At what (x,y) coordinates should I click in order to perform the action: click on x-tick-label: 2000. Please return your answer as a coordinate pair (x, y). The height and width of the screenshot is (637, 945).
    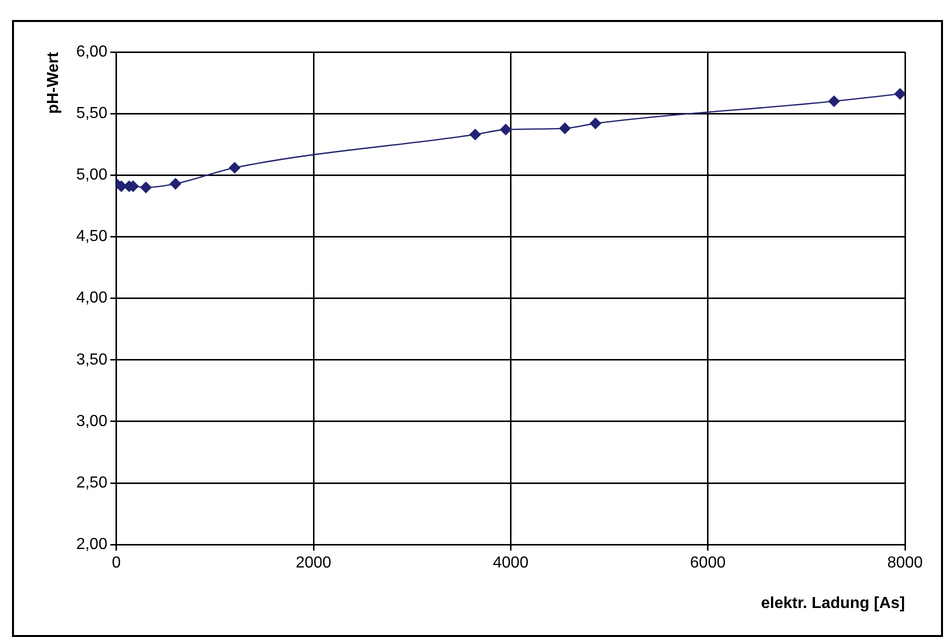
    Looking at the image, I should click on (314, 563).